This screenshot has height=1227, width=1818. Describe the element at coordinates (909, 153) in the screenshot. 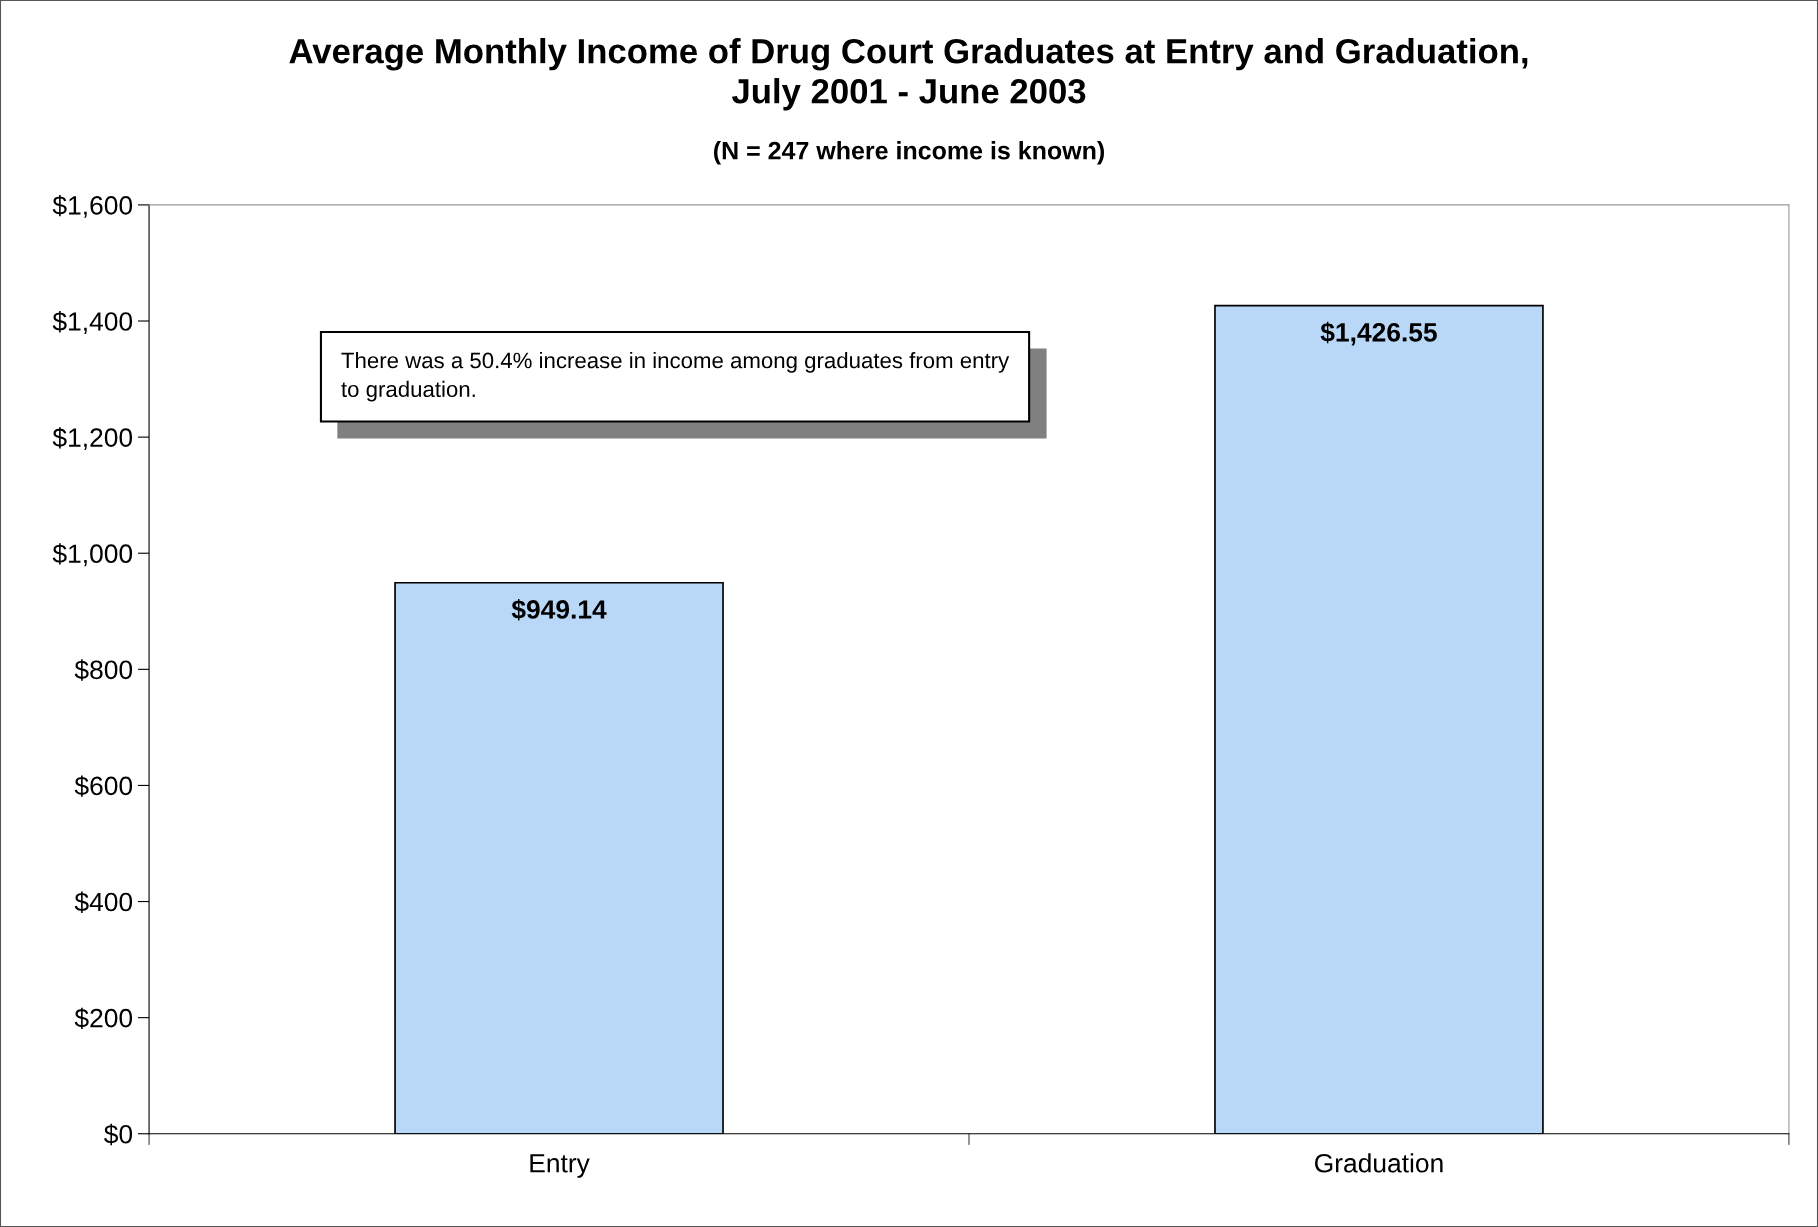

I see `chart-subtitle: (N = 247 where income is known)` at that location.